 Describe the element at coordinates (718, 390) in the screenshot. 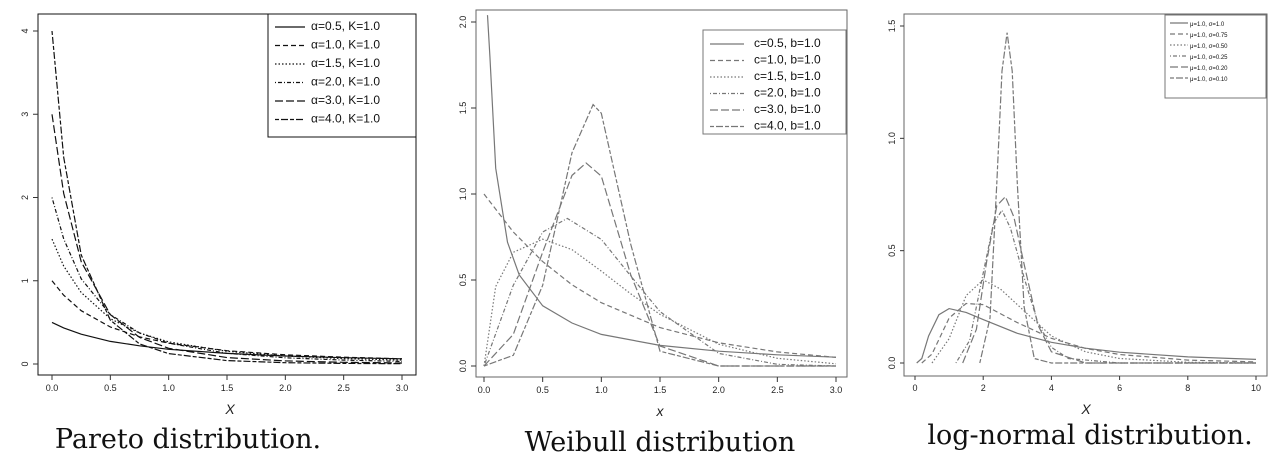

I see `weibull-x-tick-label: 2.0` at that location.